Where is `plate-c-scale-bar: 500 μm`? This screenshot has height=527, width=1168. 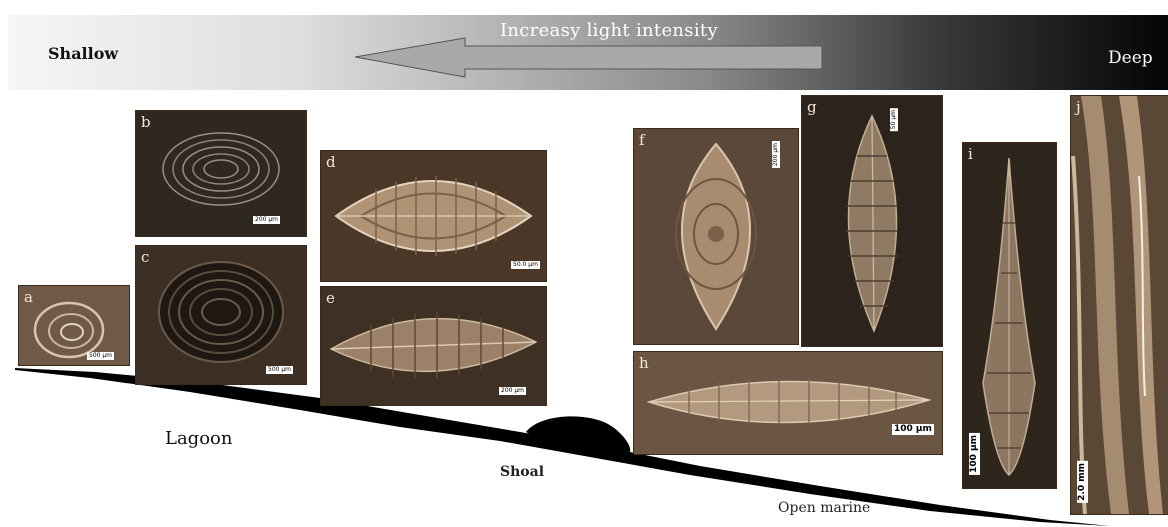 plate-c-scale-bar: 500 μm is located at coordinates (280, 370).